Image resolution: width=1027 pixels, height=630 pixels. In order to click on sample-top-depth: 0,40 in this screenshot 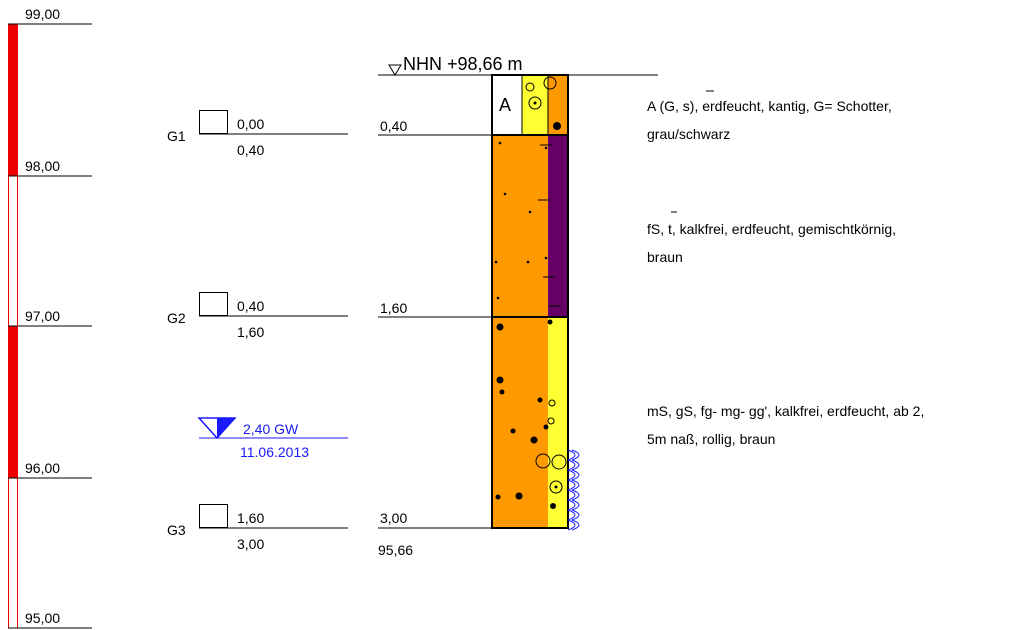, I will do `click(250, 306)`.